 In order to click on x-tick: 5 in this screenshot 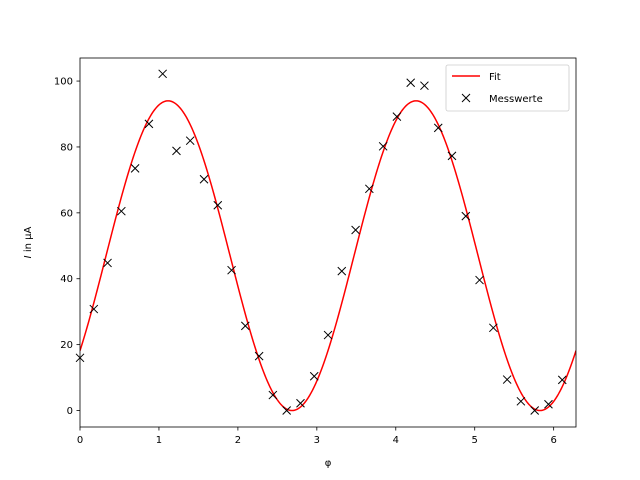, I will do `click(475, 436)`.